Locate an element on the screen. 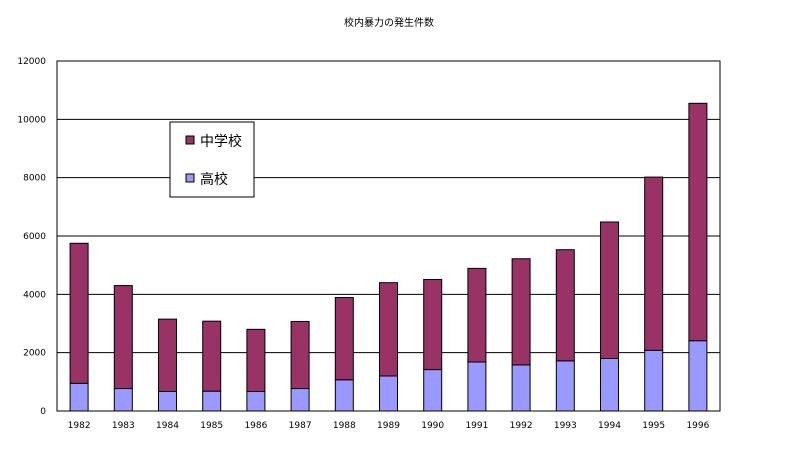  y-tick-label: 0 is located at coordinates (43, 412).